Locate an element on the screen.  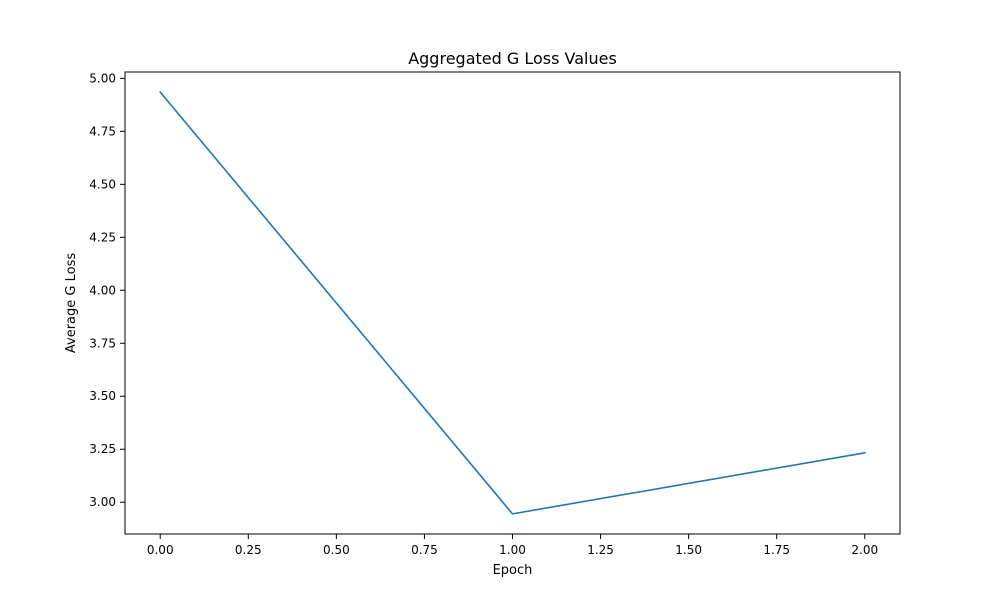
y-tick-label: 3.00 is located at coordinates (102, 502).